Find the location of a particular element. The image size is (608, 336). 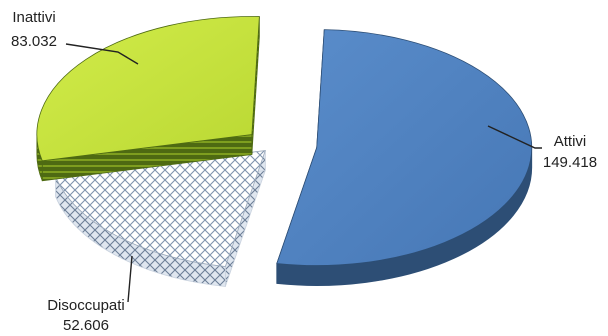

label-inattivi: Inattivi 83.032 is located at coordinates (75, 37).